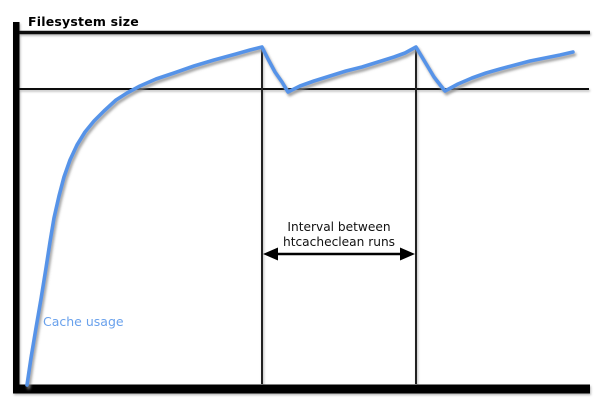  I want to click on filesystem-size-label: Filesystem size, so click(83, 21).